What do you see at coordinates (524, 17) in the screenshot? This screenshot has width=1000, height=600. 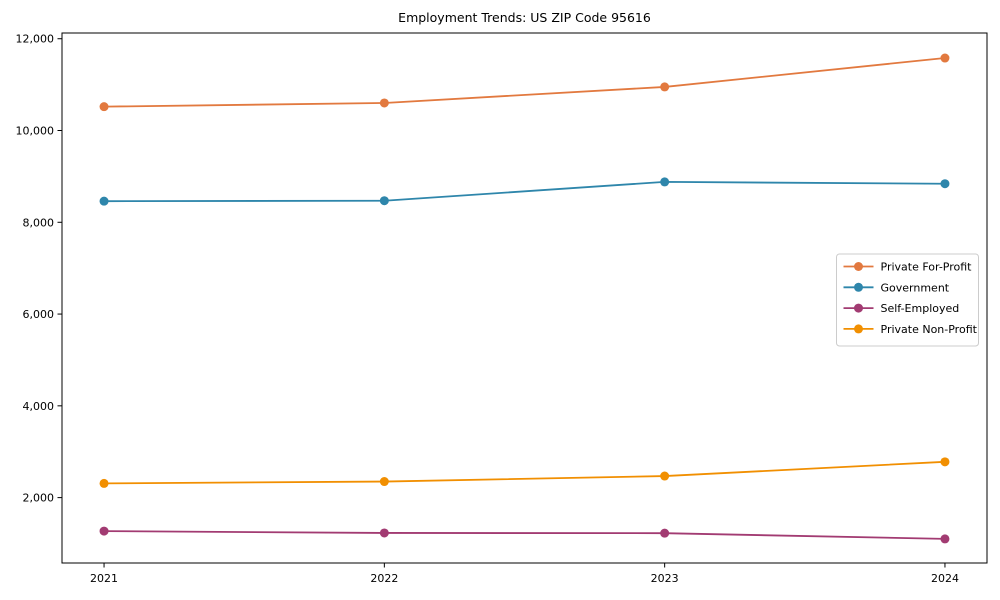 I see `chart-title: Employment Trends: US ZIP Code 95616` at bounding box center [524, 17].